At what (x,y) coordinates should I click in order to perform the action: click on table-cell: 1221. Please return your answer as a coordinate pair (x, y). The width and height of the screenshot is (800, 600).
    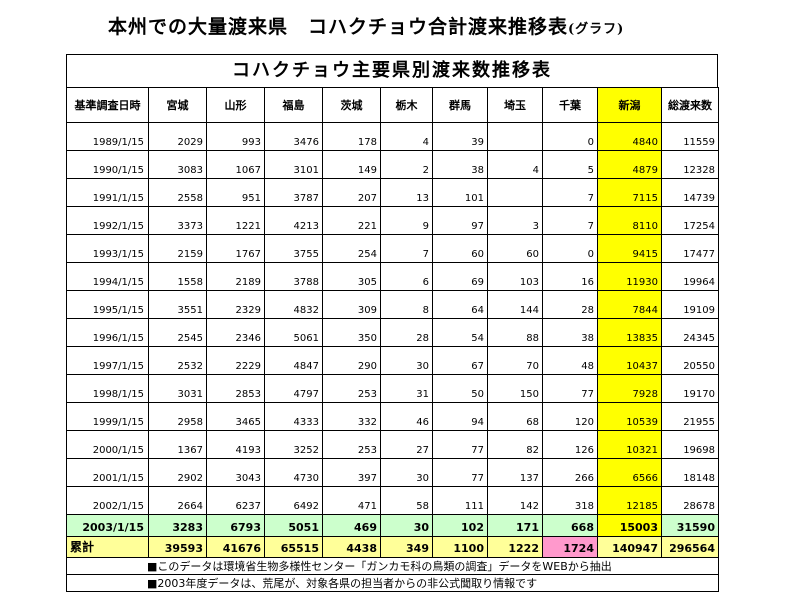
    Looking at the image, I should click on (235, 220).